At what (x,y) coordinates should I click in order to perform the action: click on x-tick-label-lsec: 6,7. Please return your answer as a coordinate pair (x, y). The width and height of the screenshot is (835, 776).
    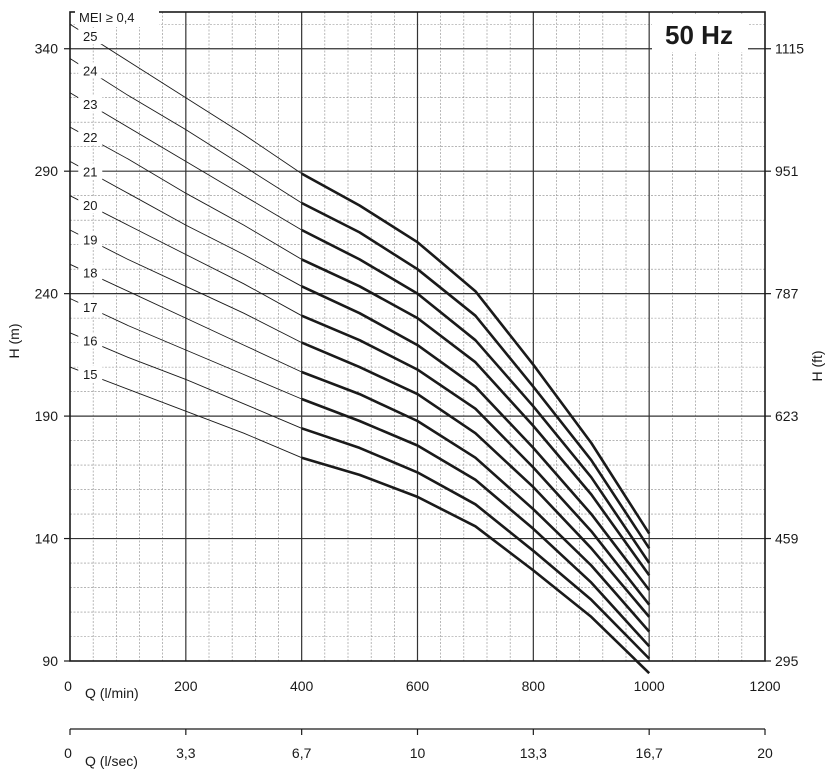
    Looking at the image, I should click on (302, 753).